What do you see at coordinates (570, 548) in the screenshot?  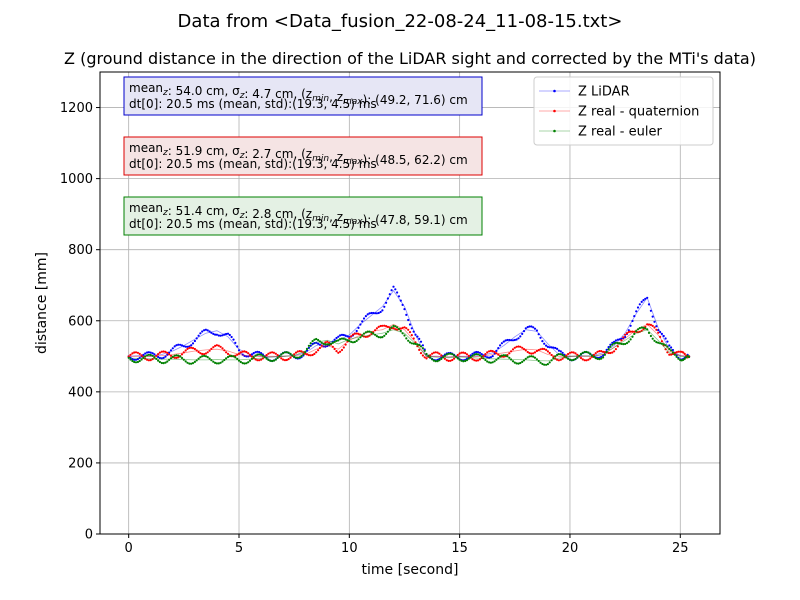 I see `x-tick-label: 20` at bounding box center [570, 548].